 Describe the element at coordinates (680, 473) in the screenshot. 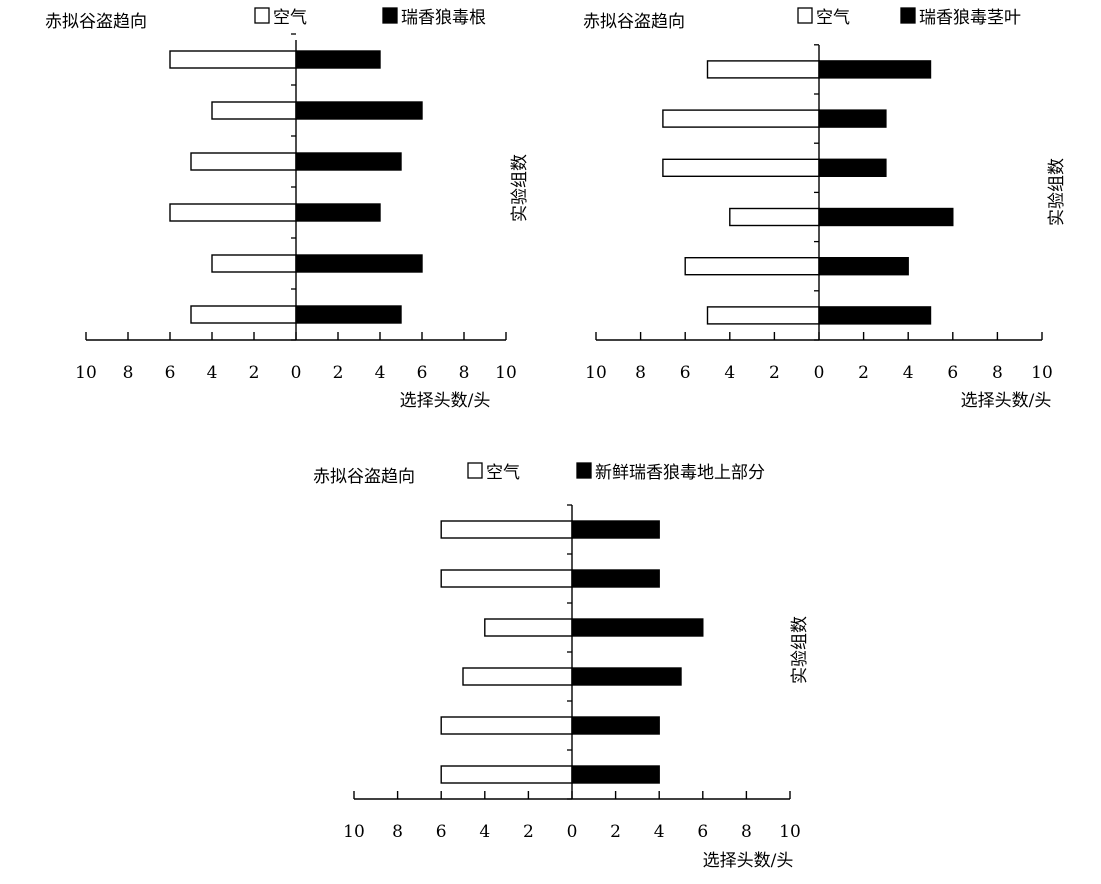

I see `legend-label: 新鲜瑞香狼毒地上部分` at that location.